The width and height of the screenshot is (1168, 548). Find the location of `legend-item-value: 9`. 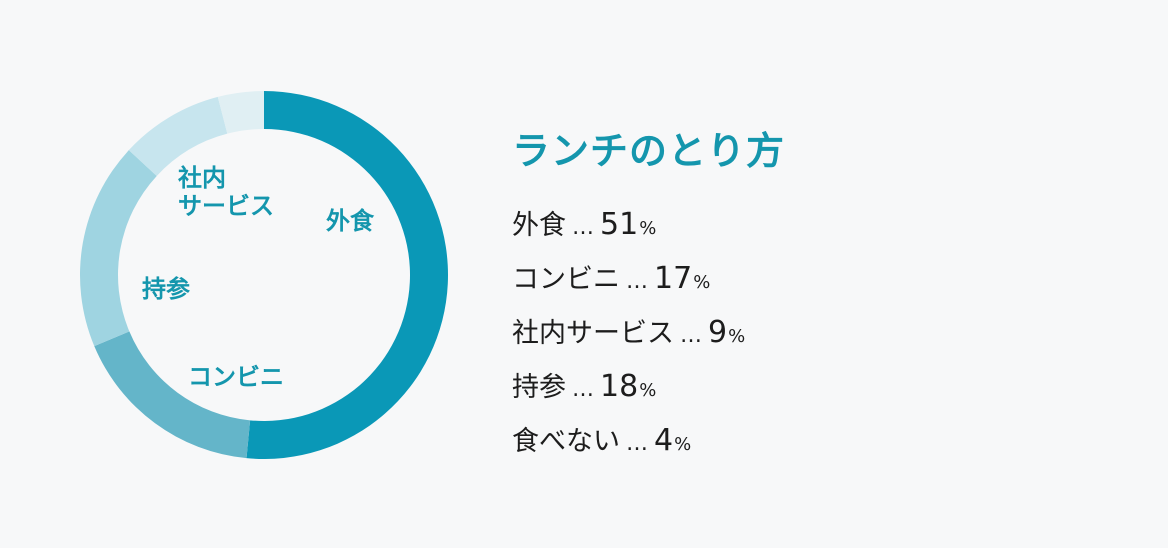

legend-item-value: 9 is located at coordinates (718, 332).